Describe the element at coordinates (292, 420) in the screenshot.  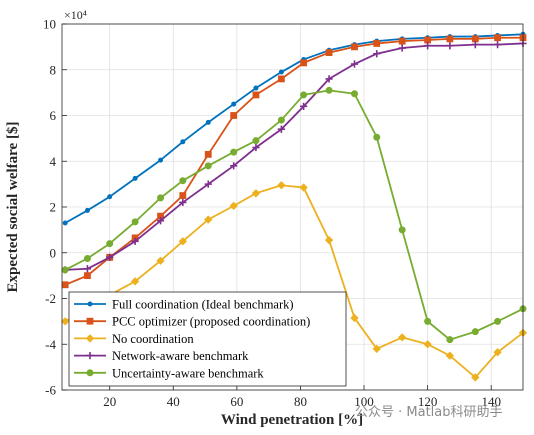
I see `x-axis-label: Wind penetration [%]` at that location.